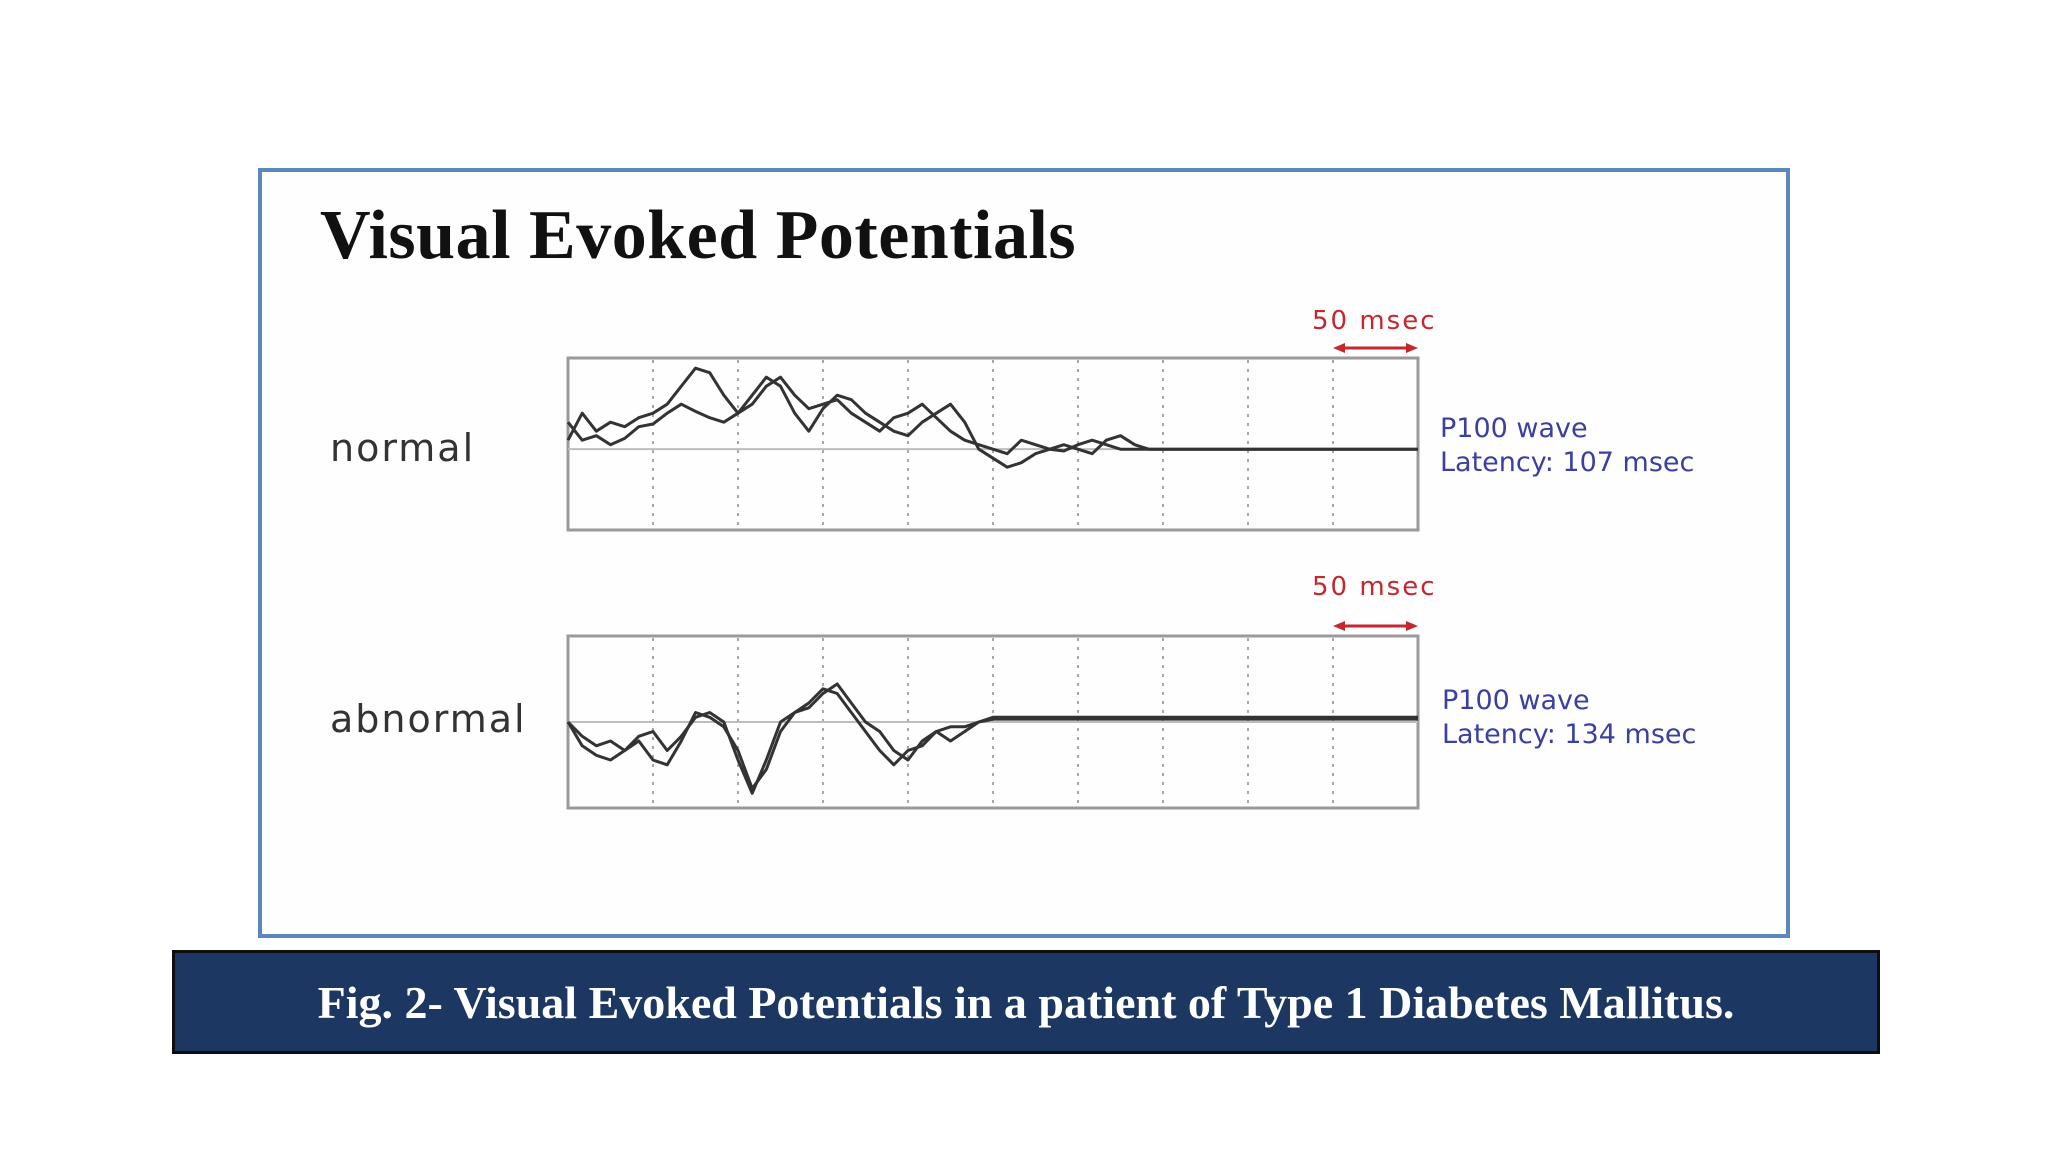  I want to click on scale-arrowhead-right-abnormal, so click(1412, 626).